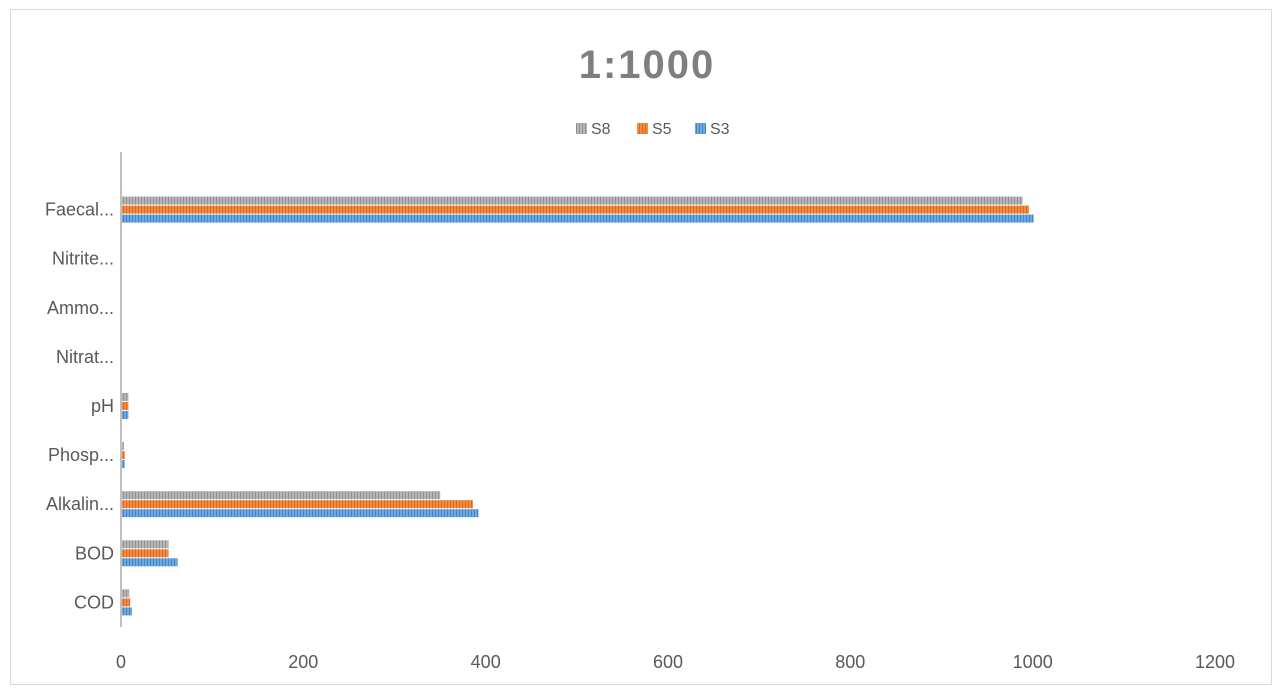 Image resolution: width=1276 pixels, height=690 pixels. What do you see at coordinates (1033, 662) in the screenshot?
I see `x-tick-label-5: 1000` at bounding box center [1033, 662].